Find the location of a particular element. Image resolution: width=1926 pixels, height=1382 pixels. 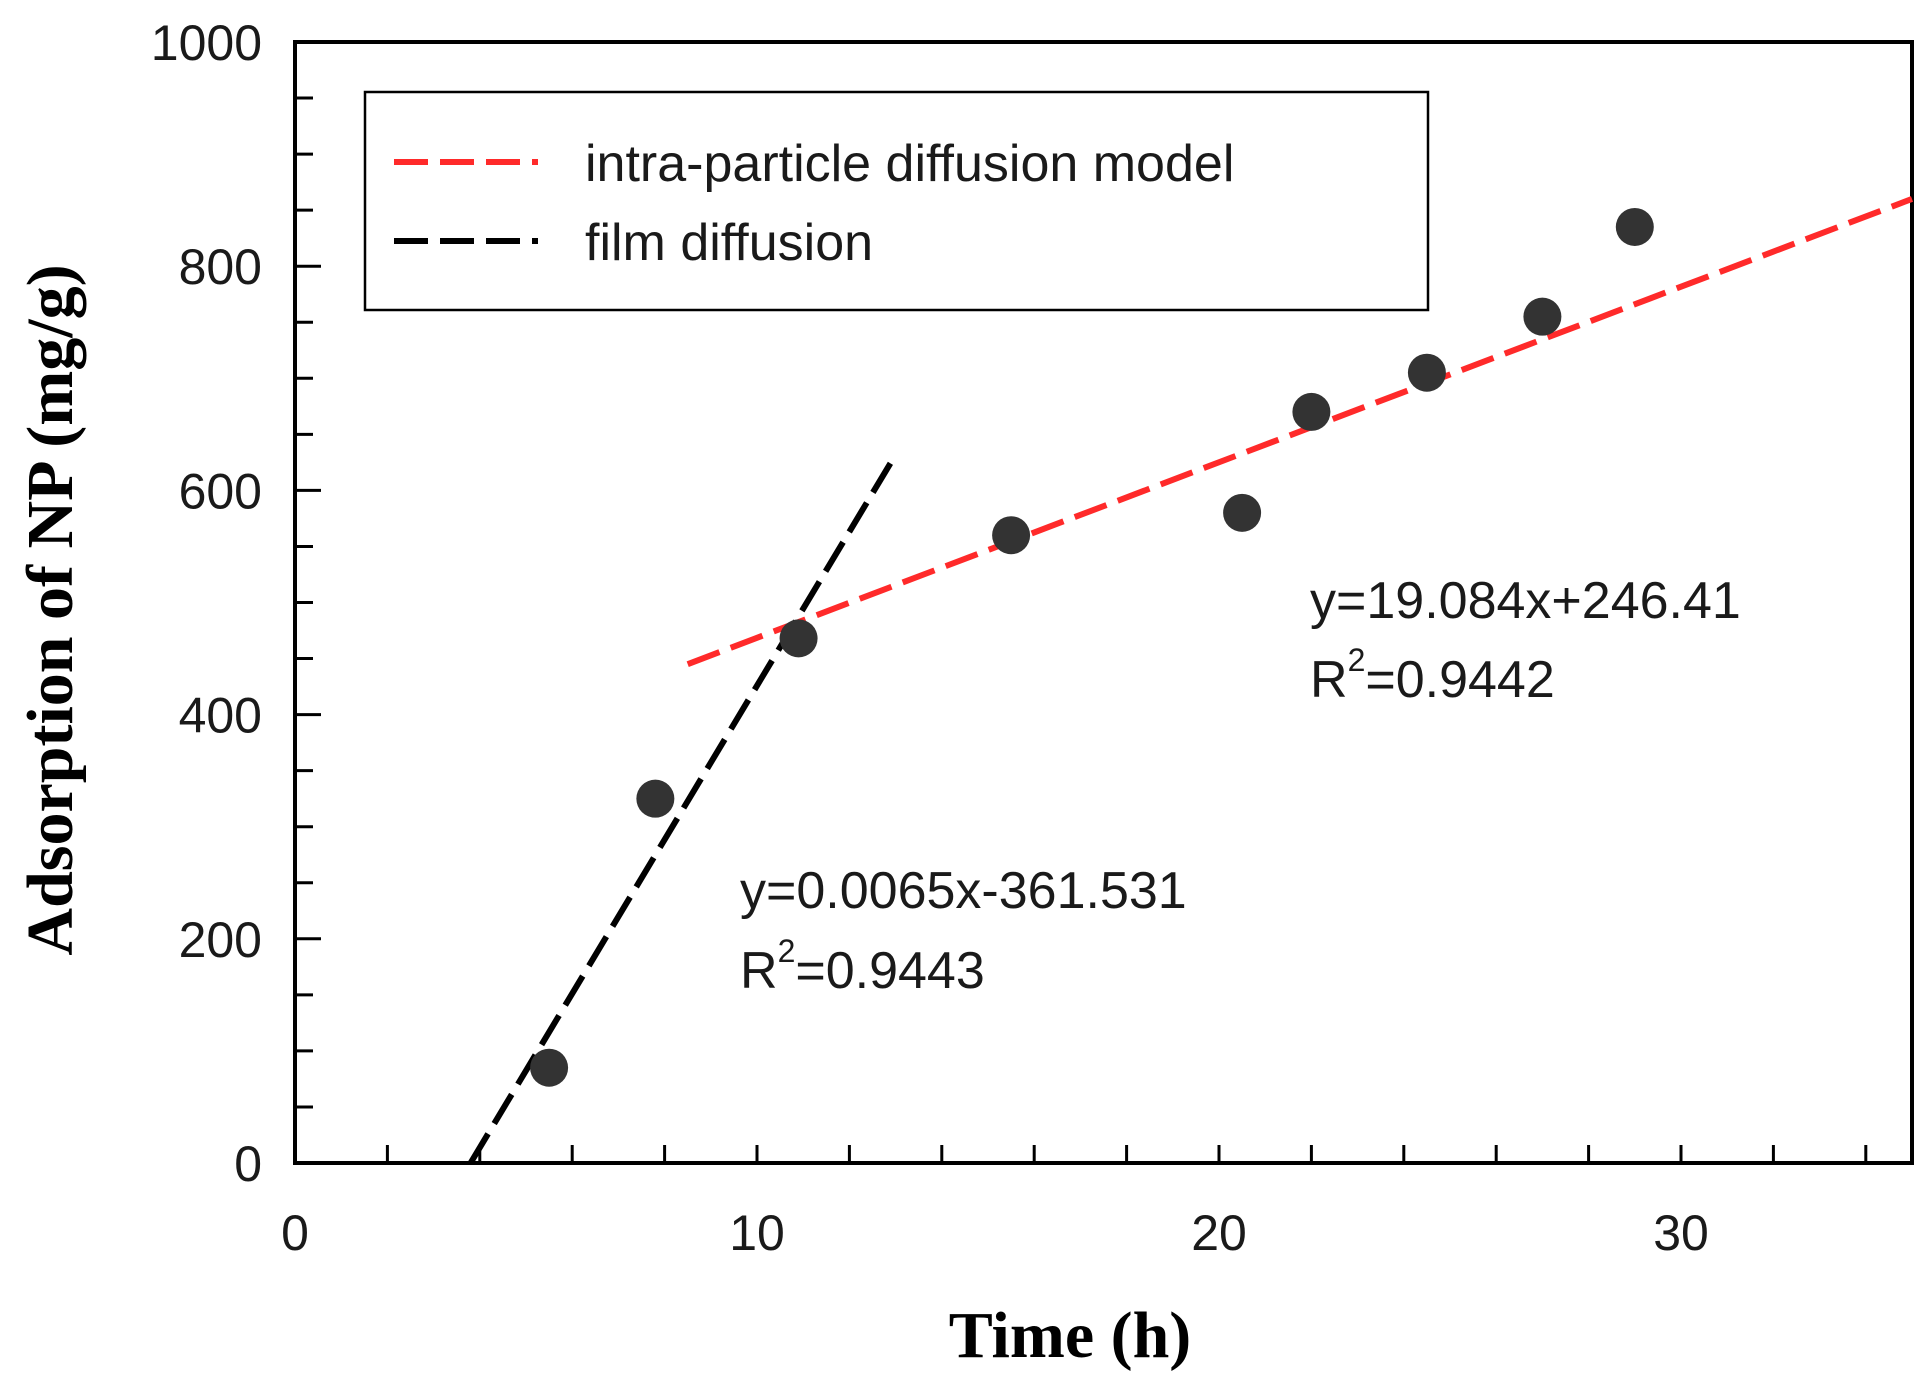

y-tick-label: 1000 is located at coordinates (206, 43).